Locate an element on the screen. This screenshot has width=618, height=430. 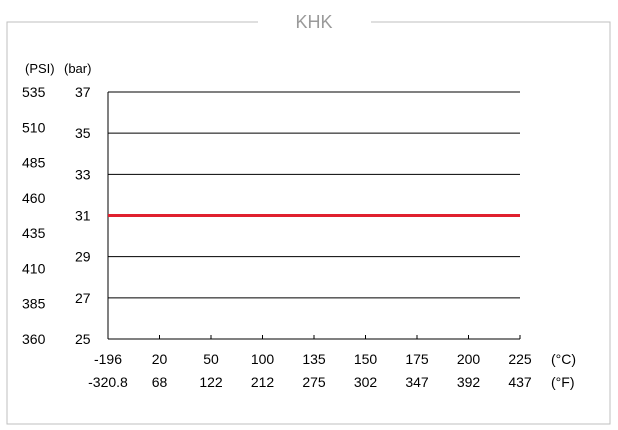
x-tick-label-celsius: 50 is located at coordinates (211, 359).